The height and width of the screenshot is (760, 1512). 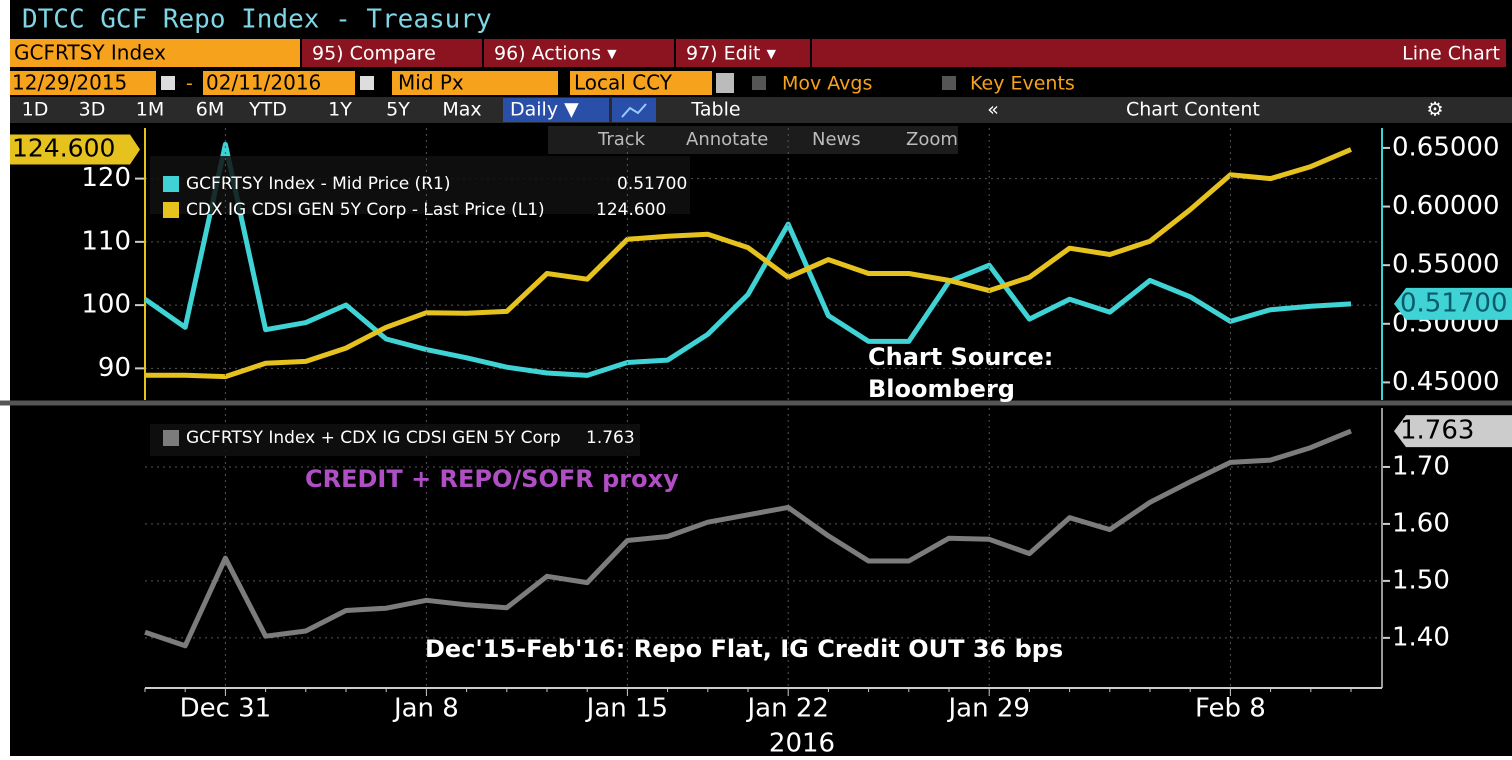 I want to click on y-tick-label: 0.55000, so click(x=1446, y=265).